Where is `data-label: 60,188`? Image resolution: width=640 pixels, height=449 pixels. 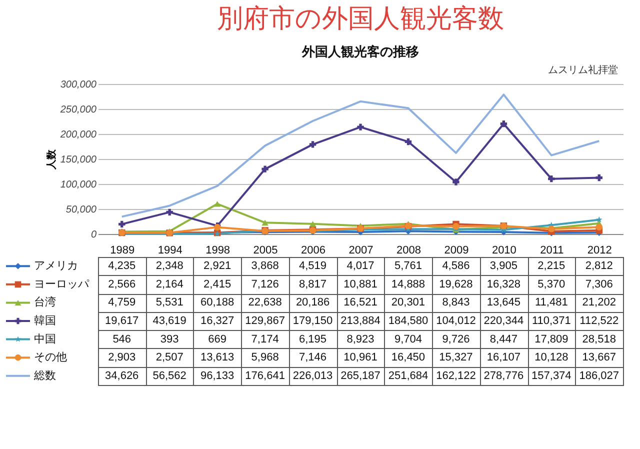 data-label: 60,188 is located at coordinates (217, 302).